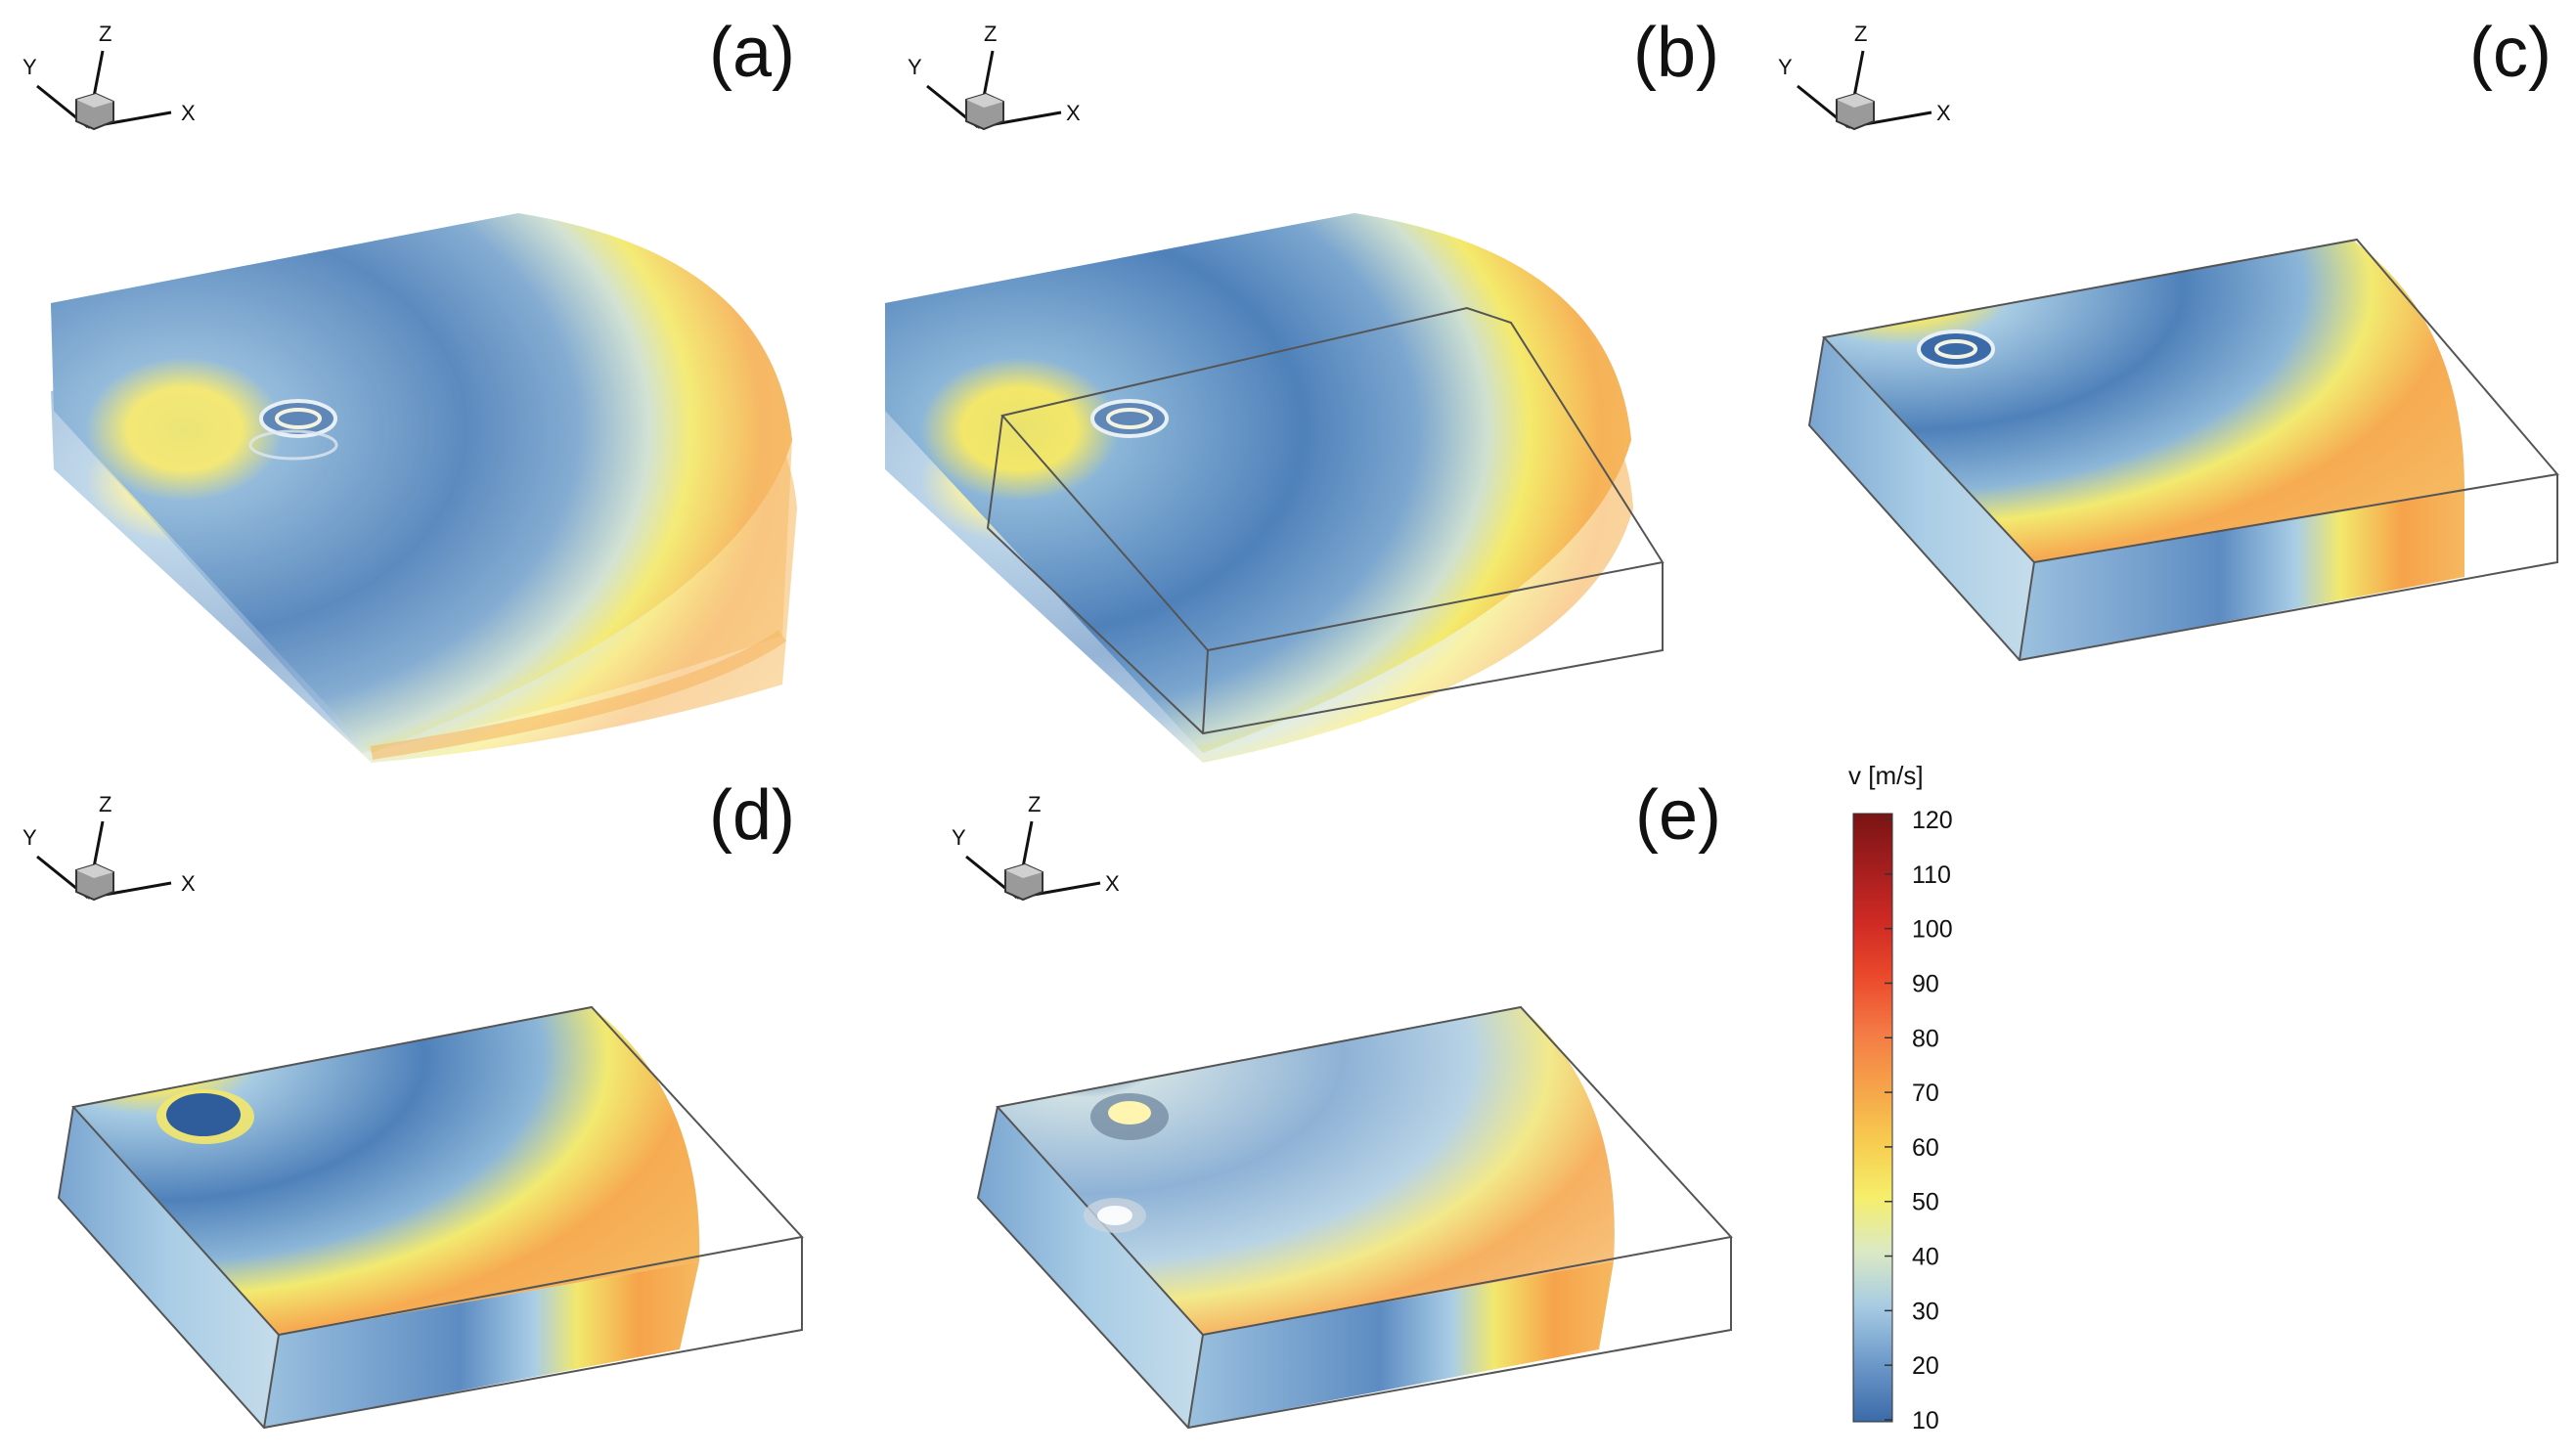  I want to click on slice-stack-b, so click(1259, 488).